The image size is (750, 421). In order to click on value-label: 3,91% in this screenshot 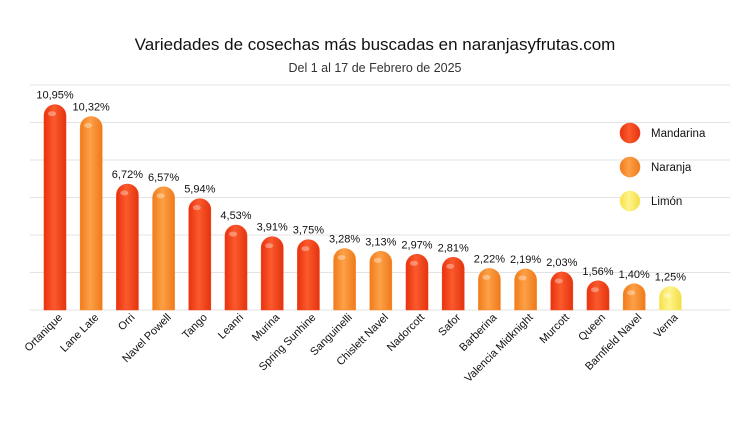, I will do `click(272, 228)`.